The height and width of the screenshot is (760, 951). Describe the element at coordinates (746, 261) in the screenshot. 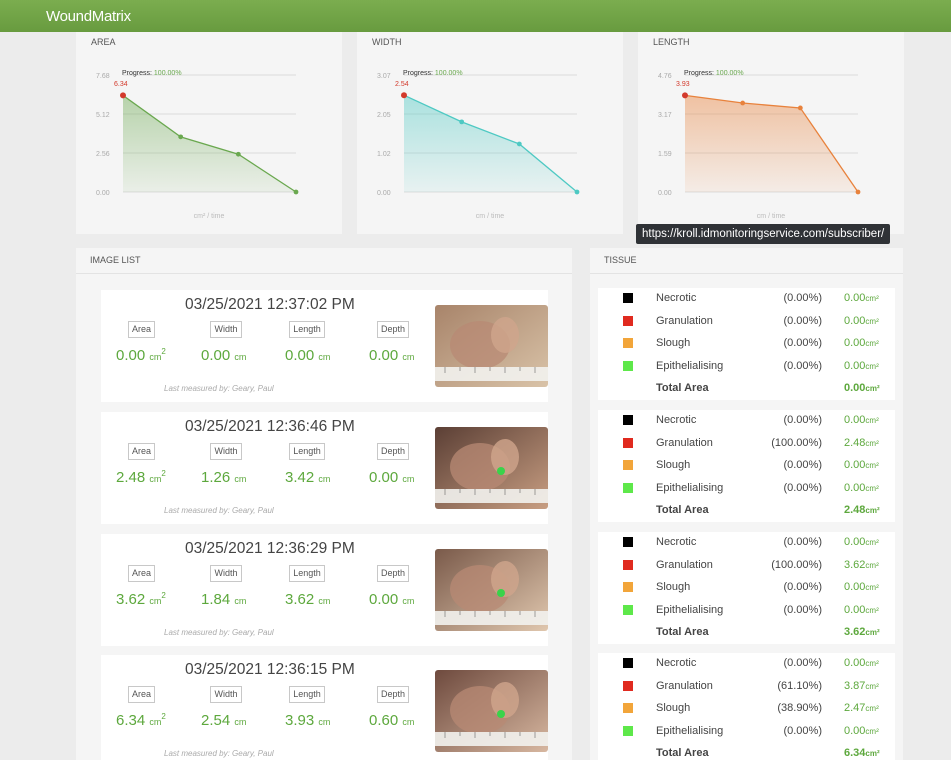

I see `tissue-title: TISSUE` at that location.